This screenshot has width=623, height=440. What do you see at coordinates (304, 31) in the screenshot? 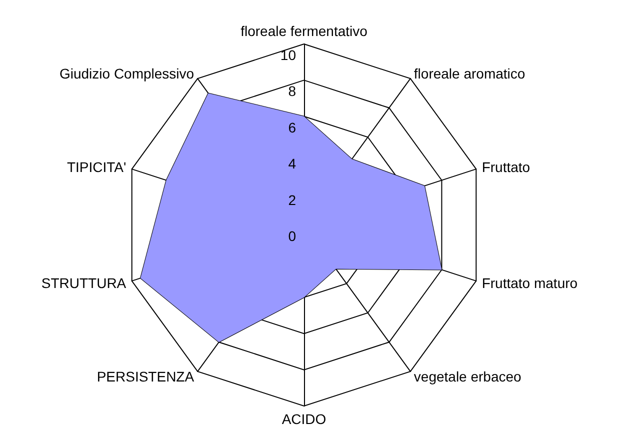
I see `spoke-label: floreale fermentativo` at bounding box center [304, 31].